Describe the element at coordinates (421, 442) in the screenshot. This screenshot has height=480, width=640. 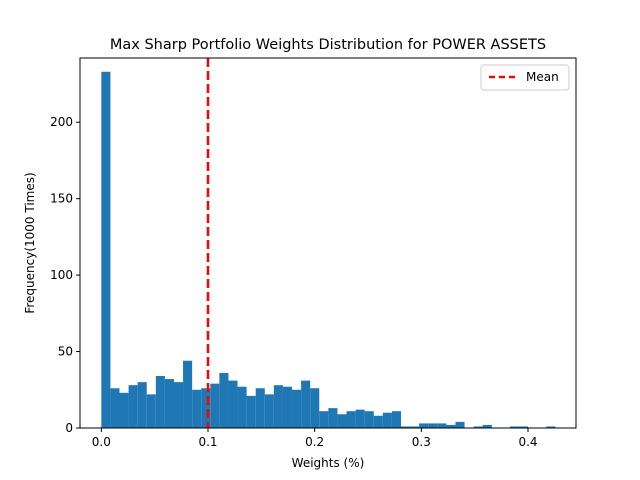
I see `x-tick-label: 0.3` at that location.